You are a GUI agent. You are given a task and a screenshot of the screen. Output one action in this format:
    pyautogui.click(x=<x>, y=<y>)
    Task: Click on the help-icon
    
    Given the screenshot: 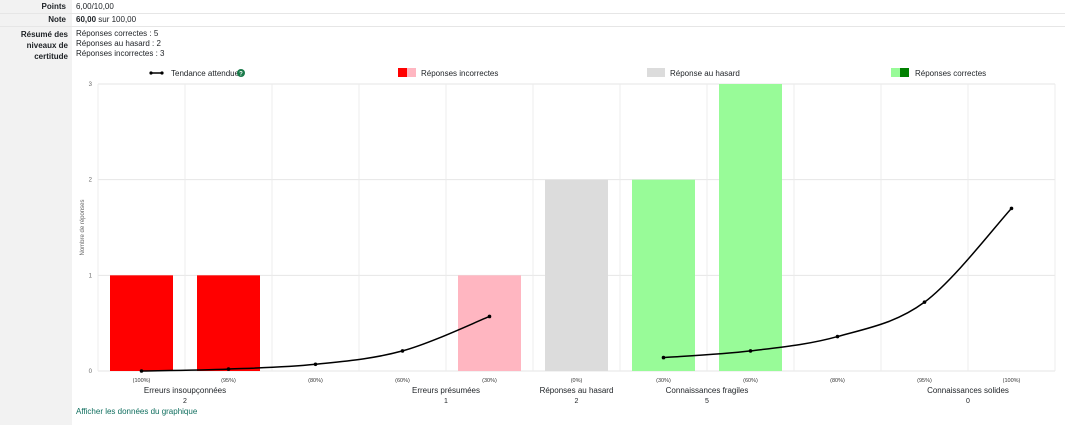 What is the action you would take?
    pyautogui.click(x=241, y=73)
    